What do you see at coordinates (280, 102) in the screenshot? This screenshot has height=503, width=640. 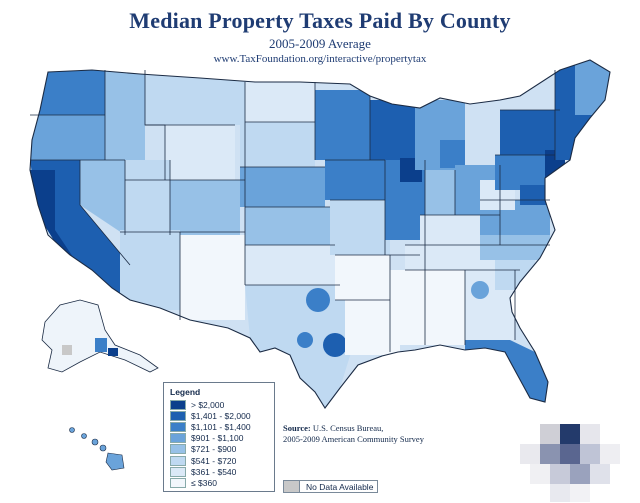 I see `region-north-dakota` at bounding box center [280, 102].